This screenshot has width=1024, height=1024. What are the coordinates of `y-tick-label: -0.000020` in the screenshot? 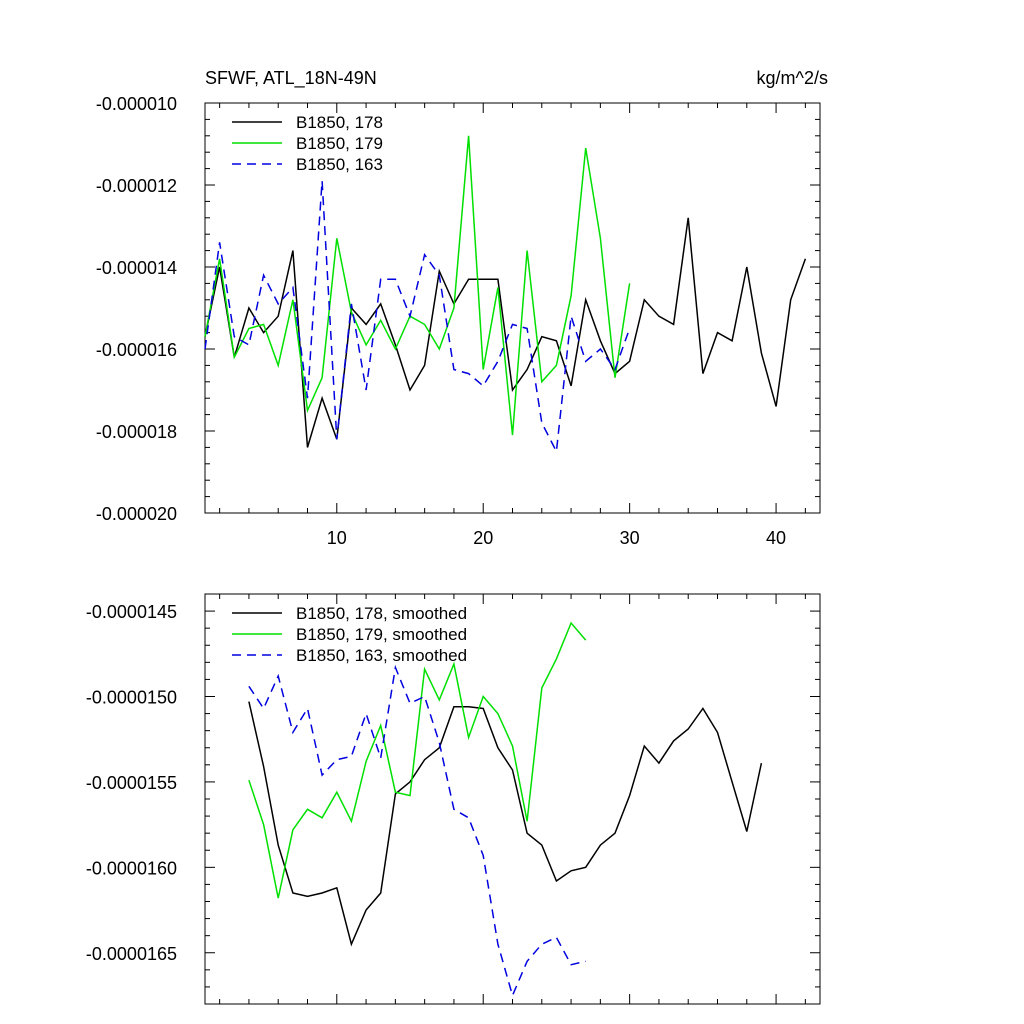 It's located at (136, 514).